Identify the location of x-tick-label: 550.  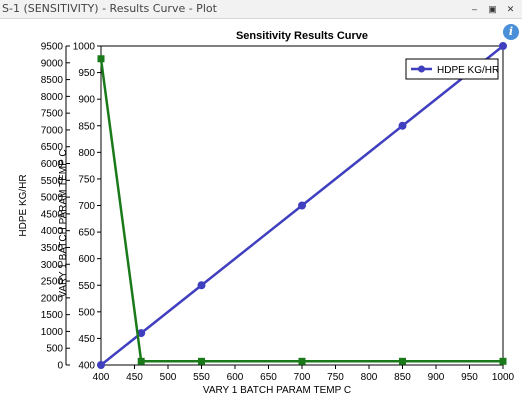
(201, 377).